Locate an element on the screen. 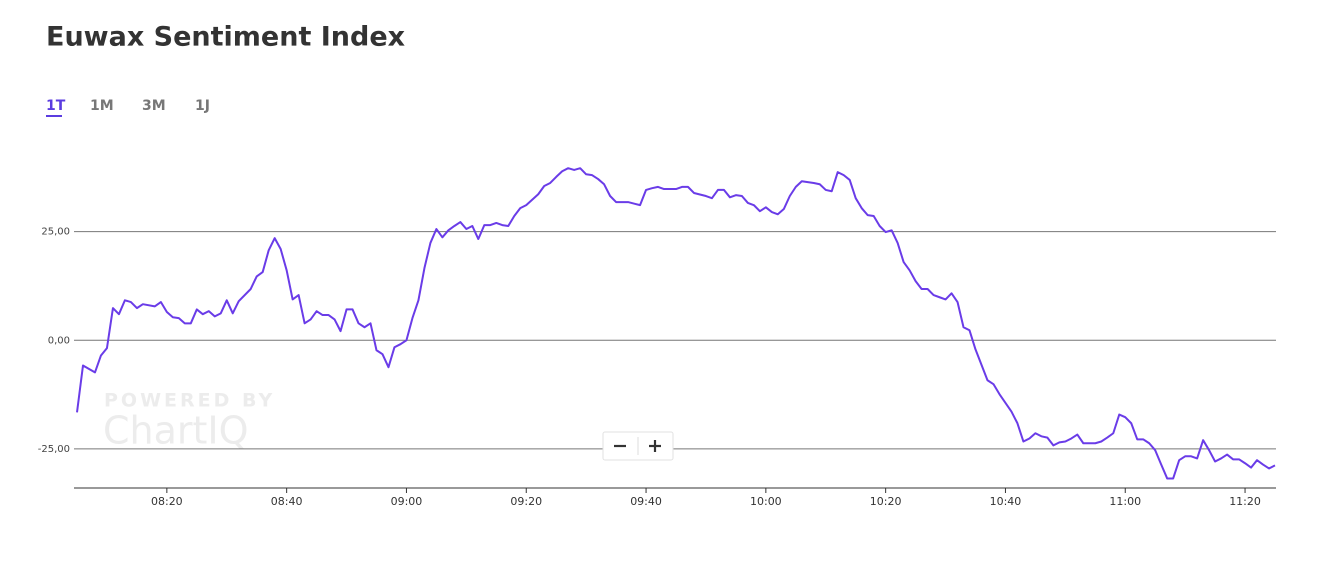 Image resolution: width=1318 pixels, height=573 pixels. range-tabs: 1T 1M 3M 1J is located at coordinates (128, 107).